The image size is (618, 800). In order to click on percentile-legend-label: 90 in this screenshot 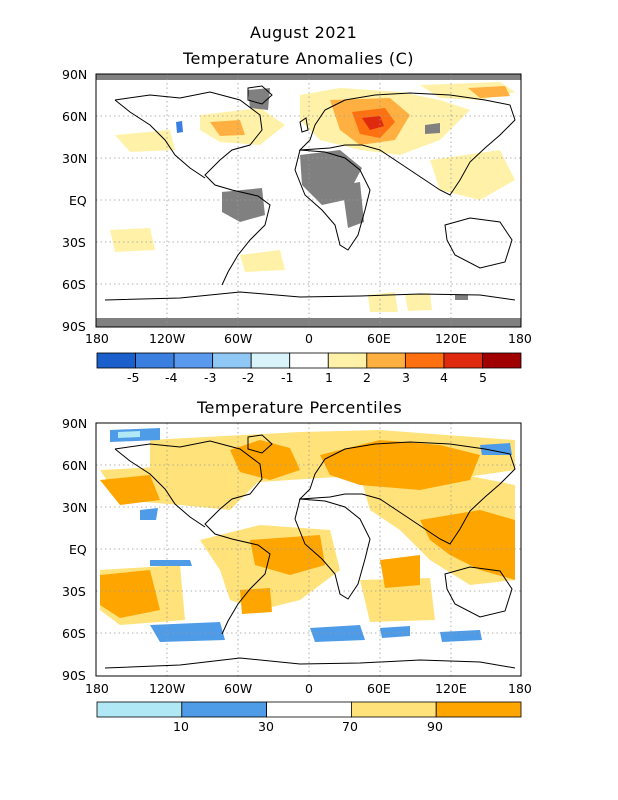, I will do `click(435, 726)`.